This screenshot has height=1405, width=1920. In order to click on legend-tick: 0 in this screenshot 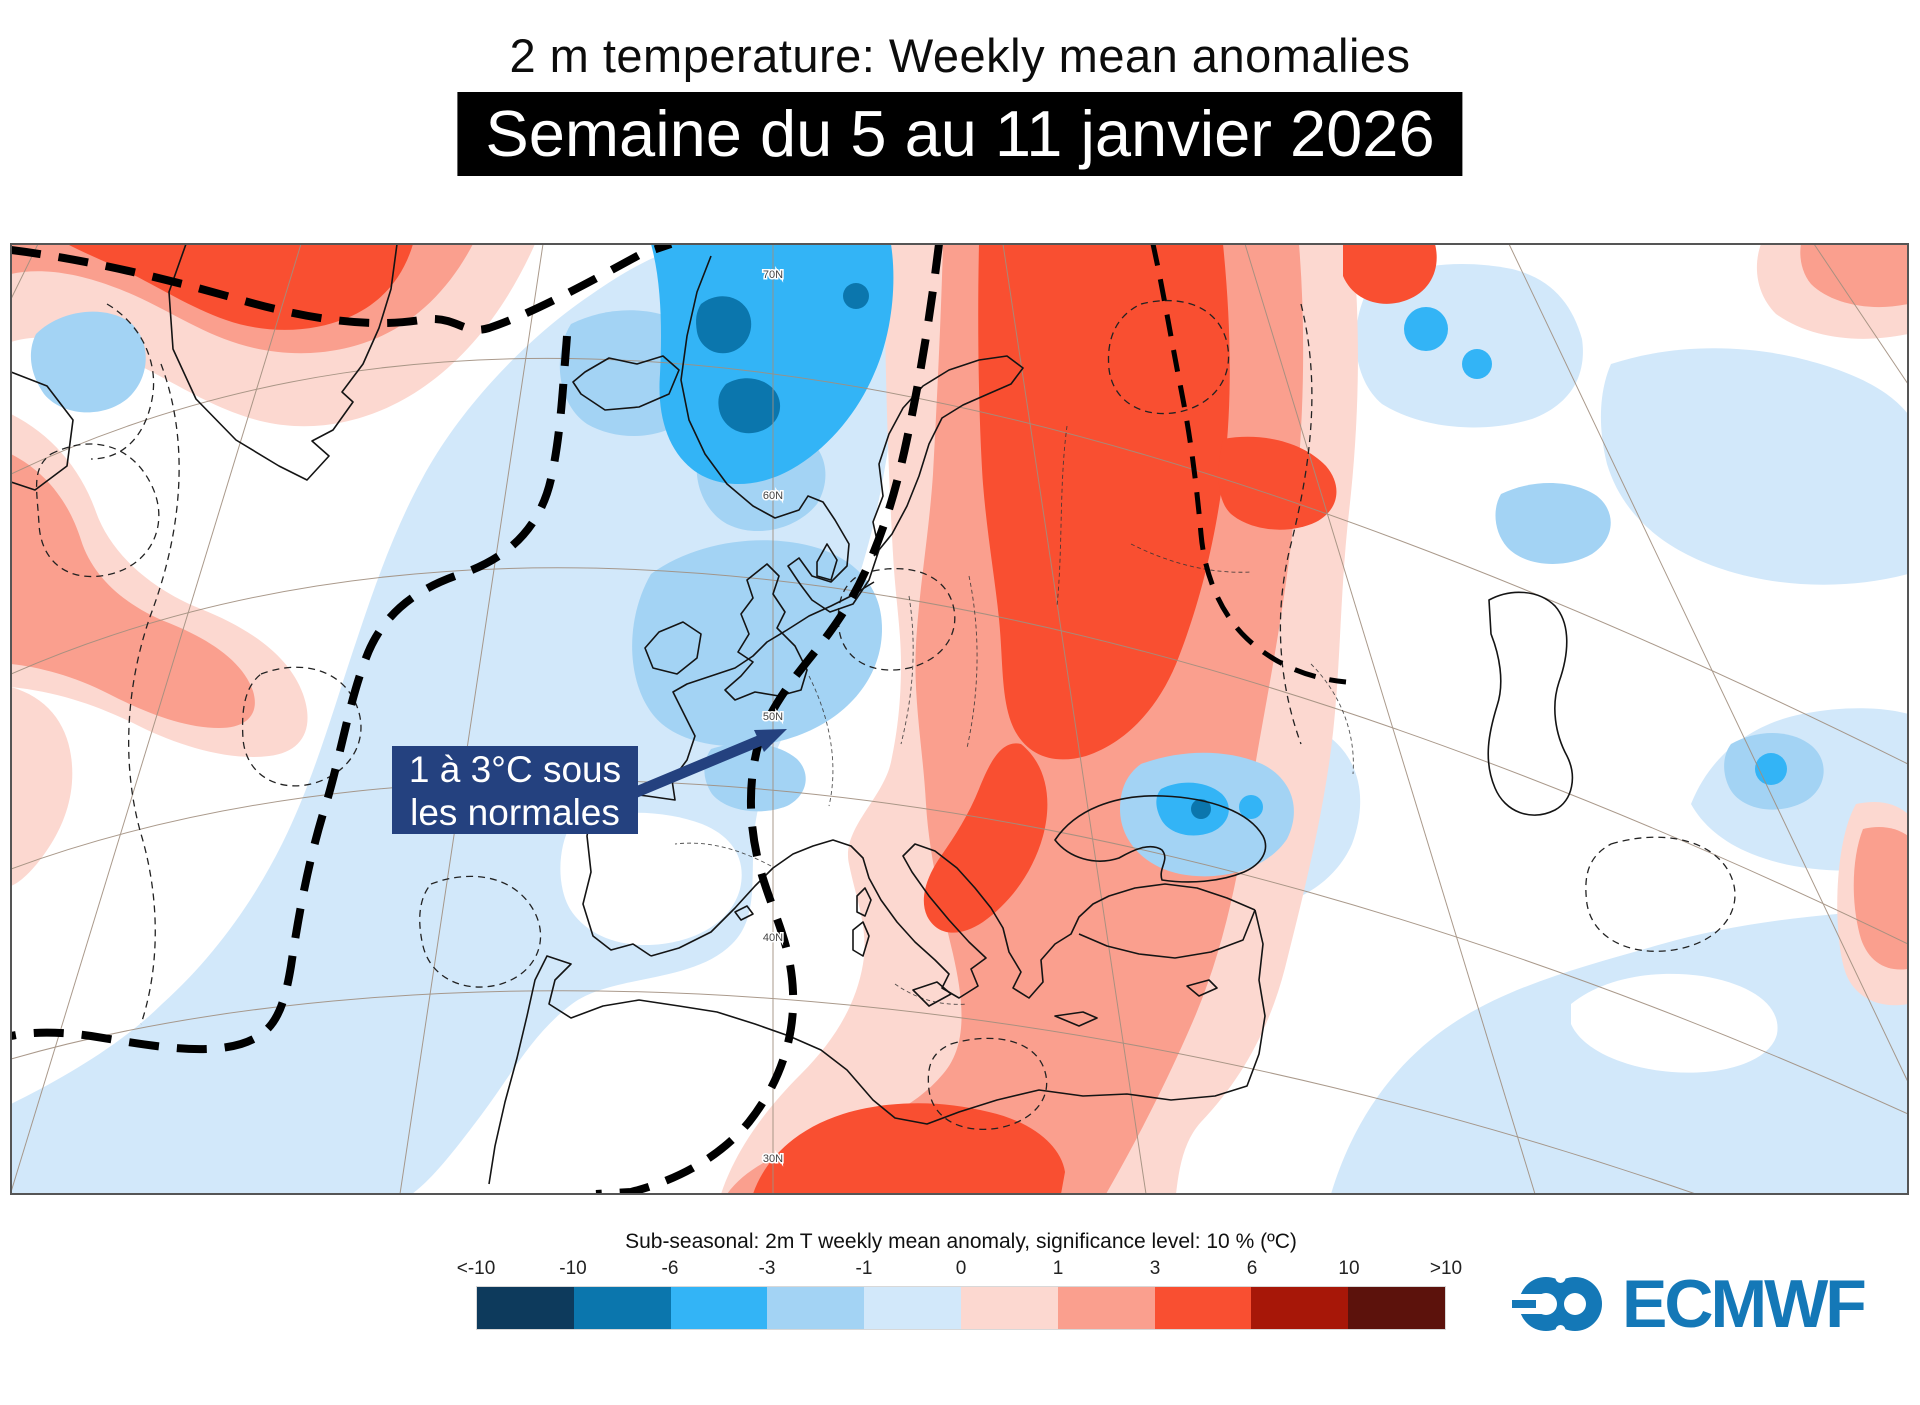, I will do `click(961, 1268)`.